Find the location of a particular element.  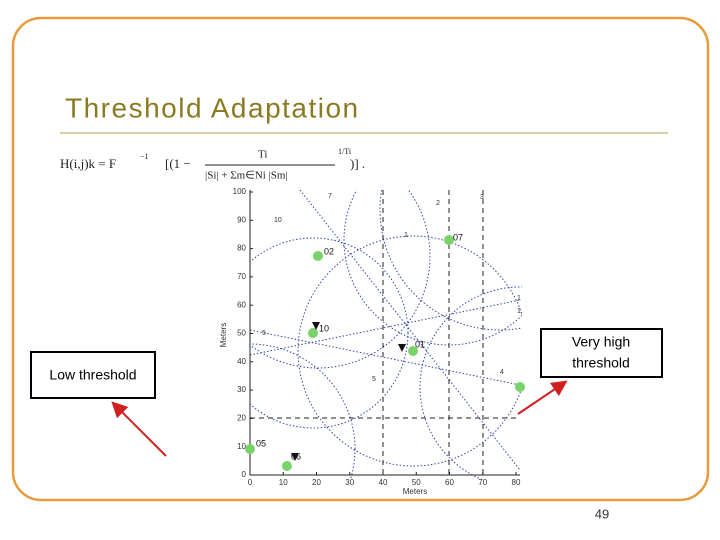

callout-high: Very high is located at coordinates (601, 342).